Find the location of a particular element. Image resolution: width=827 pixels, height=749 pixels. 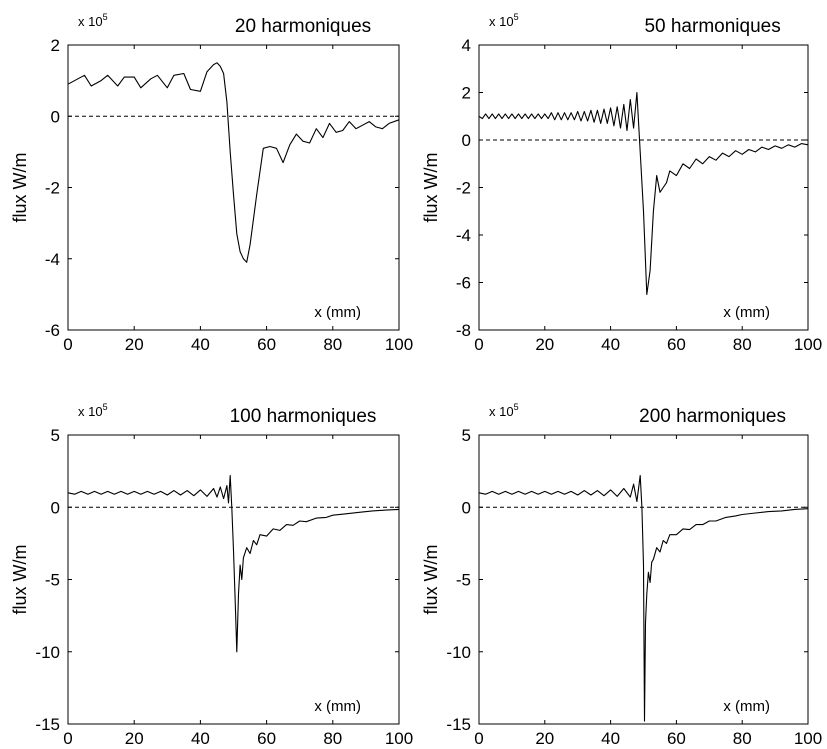

panel-4-y-exponent-label: x 105 is located at coordinates (504, 410).